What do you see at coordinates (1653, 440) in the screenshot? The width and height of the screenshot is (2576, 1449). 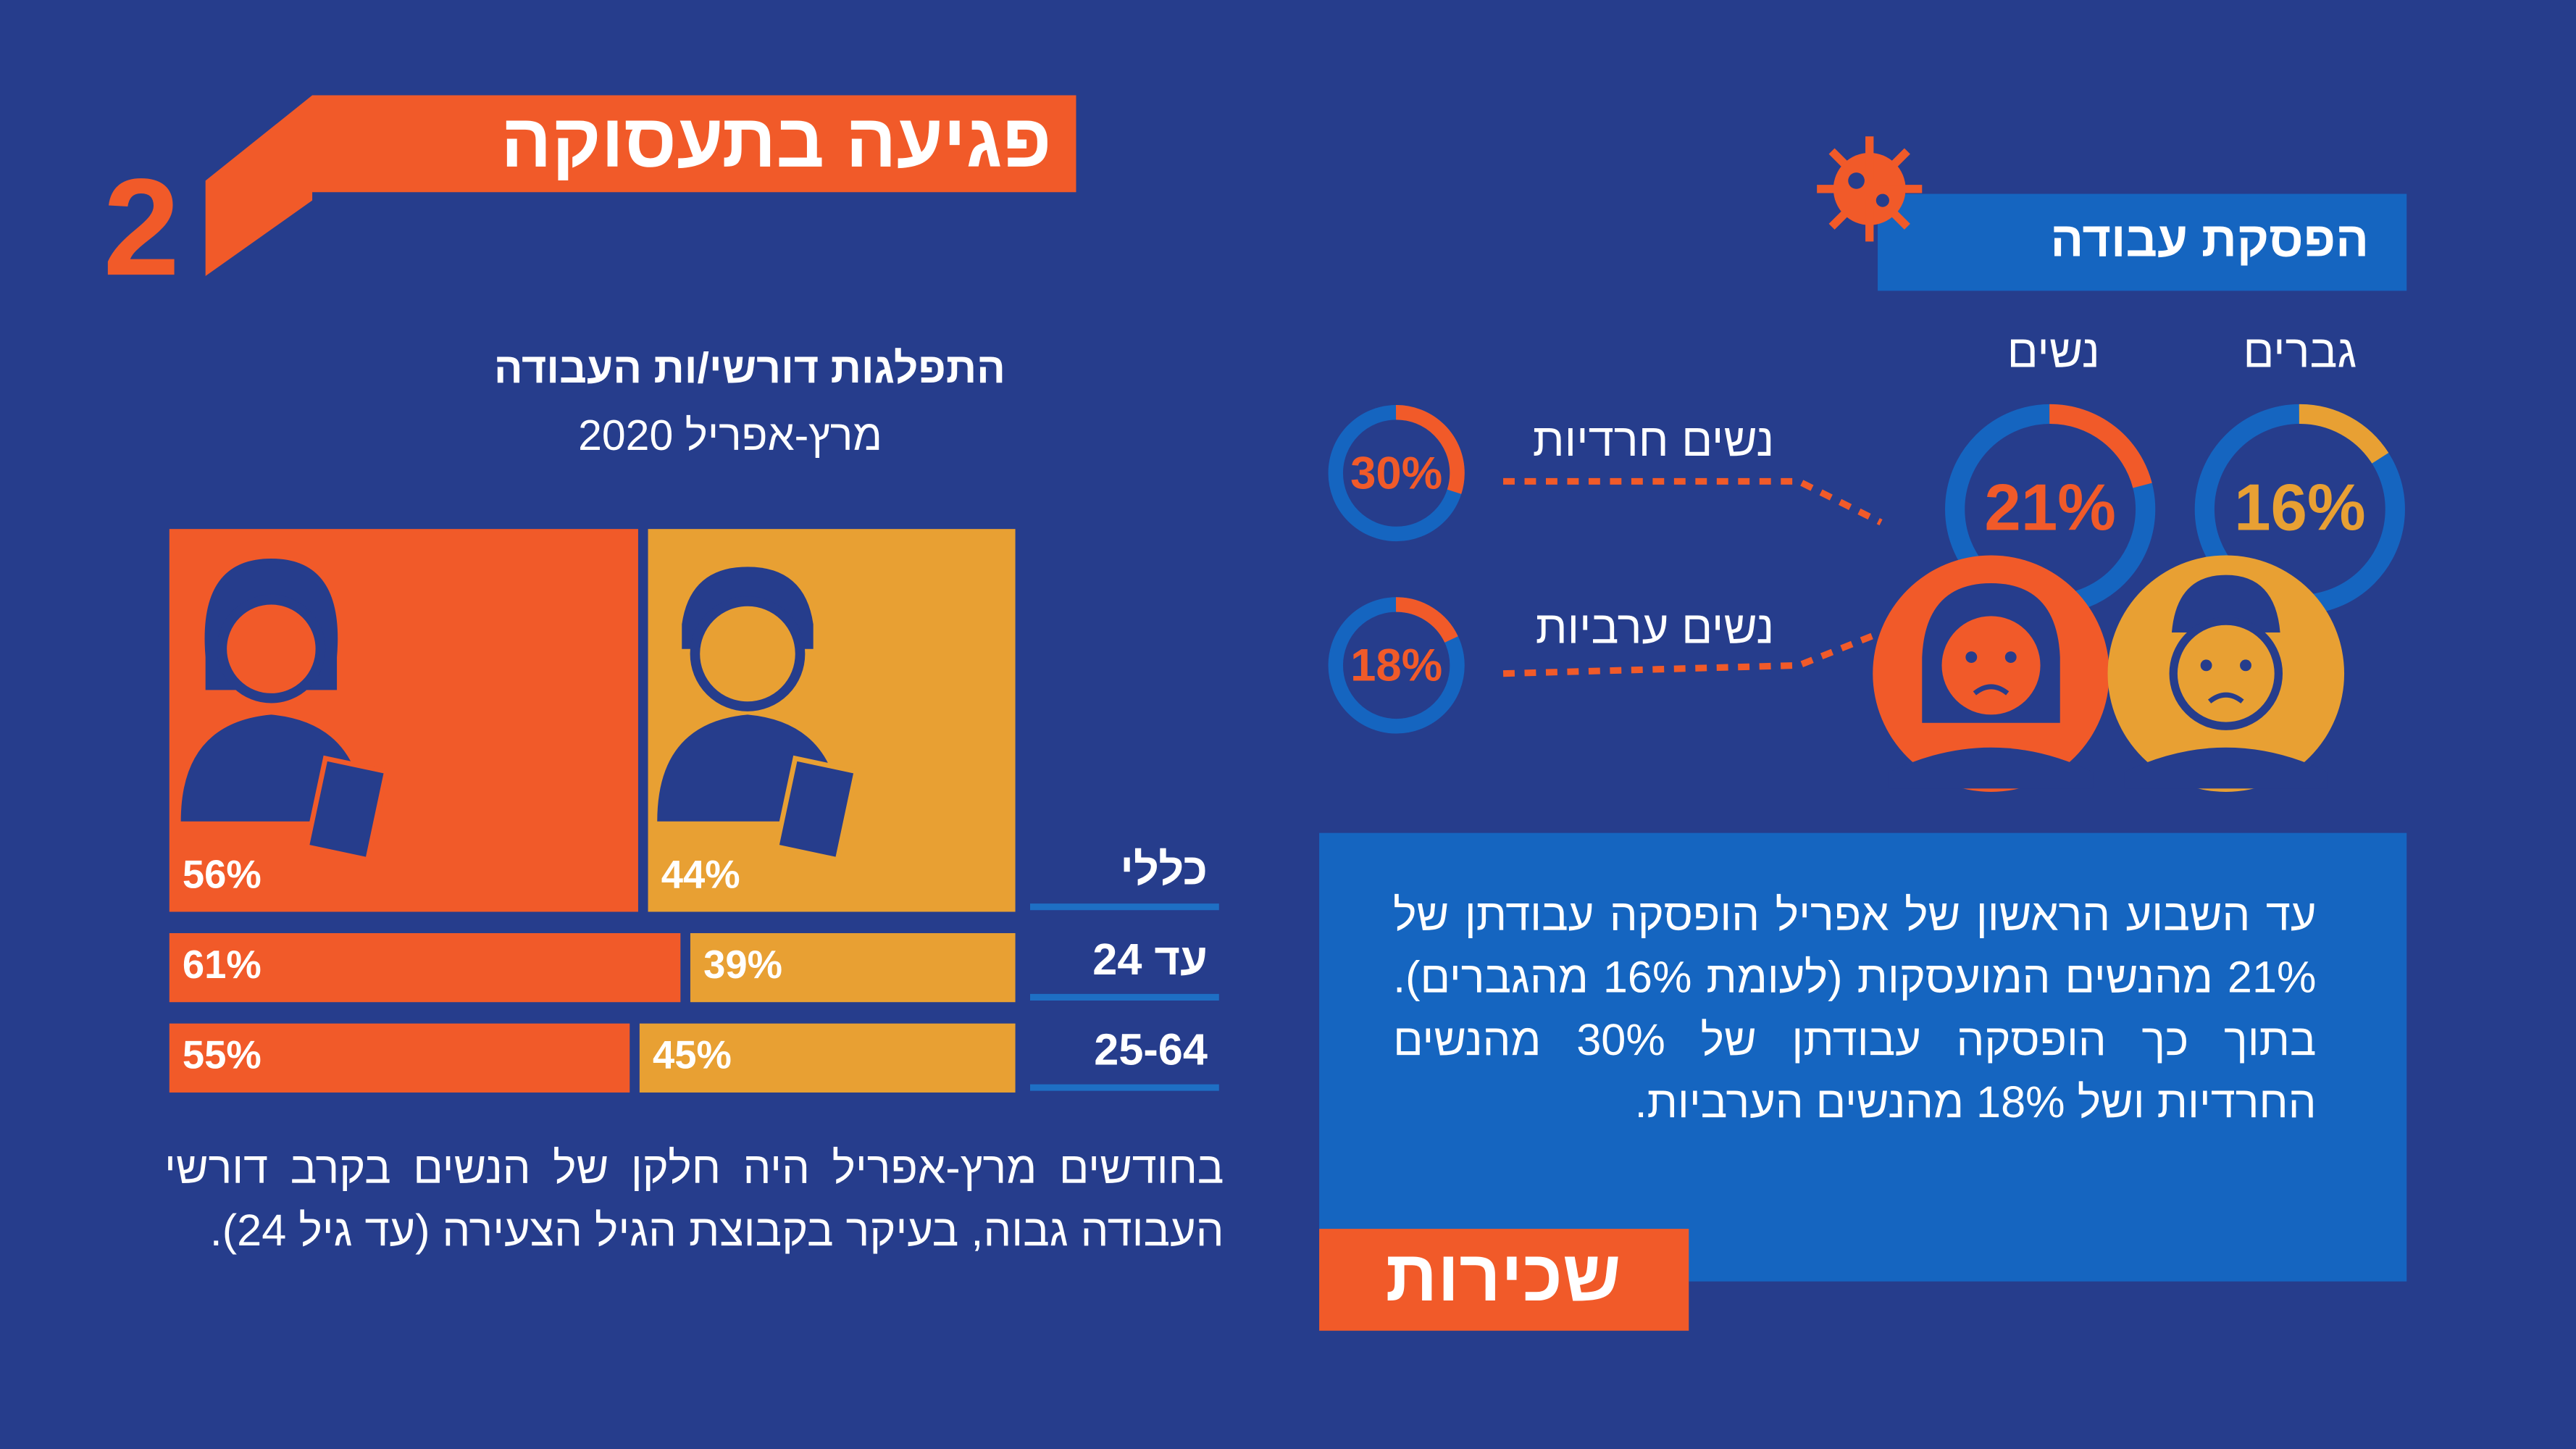 I see `donut-category-label: נשים חרדיות` at bounding box center [1653, 440].